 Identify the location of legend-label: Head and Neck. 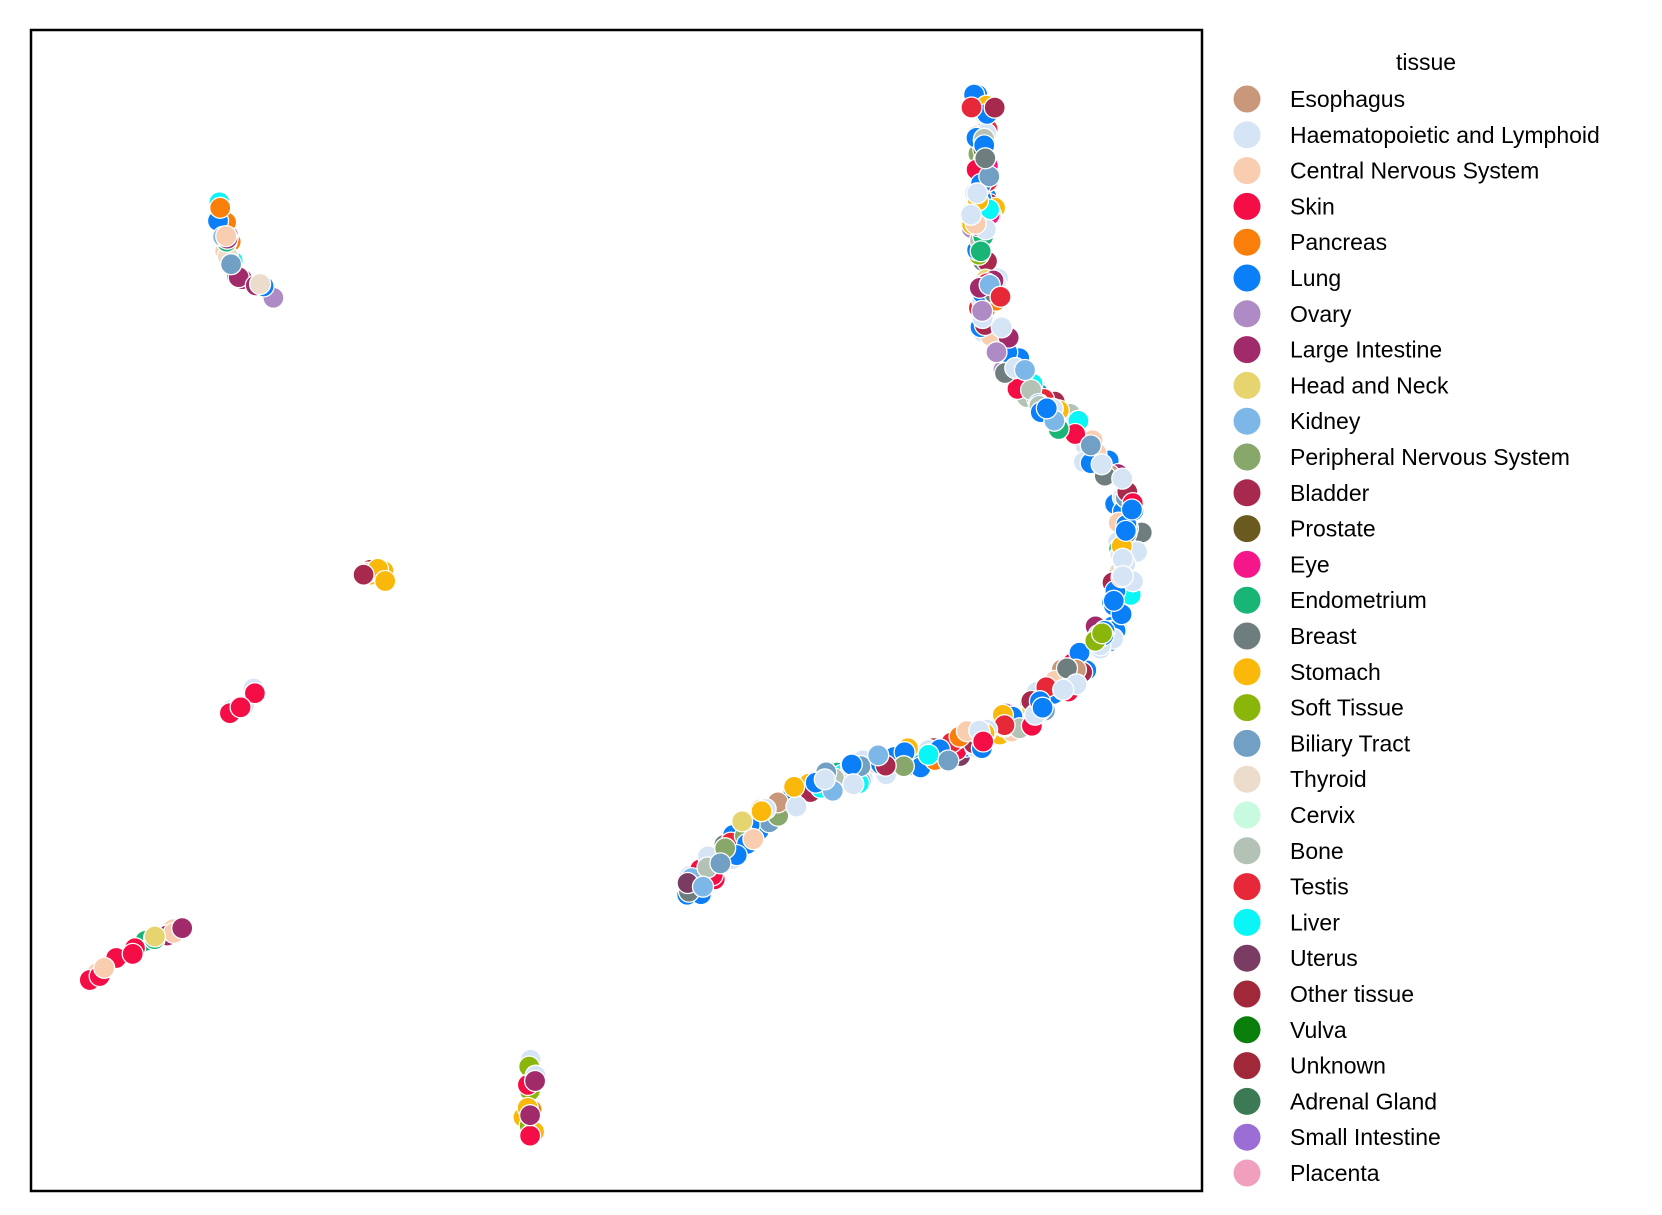
(1369, 385).